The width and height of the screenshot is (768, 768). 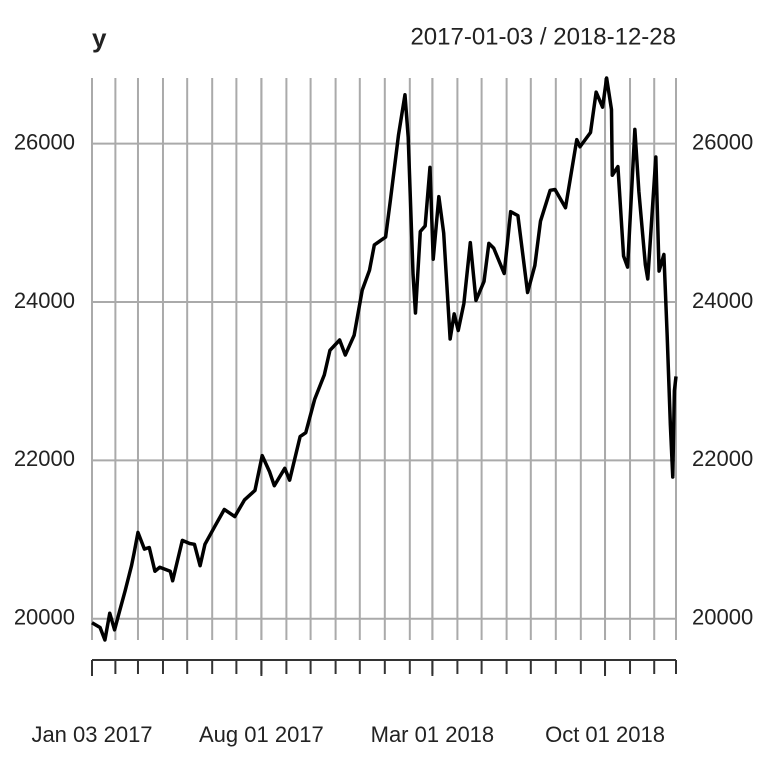 What do you see at coordinates (99, 38) in the screenshot?
I see `chart-title: y` at bounding box center [99, 38].